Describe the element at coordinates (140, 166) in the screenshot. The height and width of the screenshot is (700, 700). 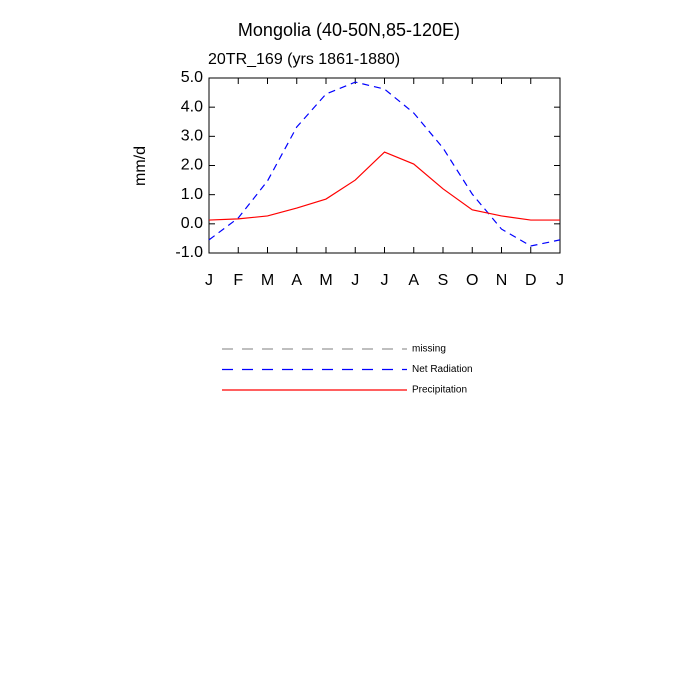
I see `y-axis-label: mm/d` at that location.